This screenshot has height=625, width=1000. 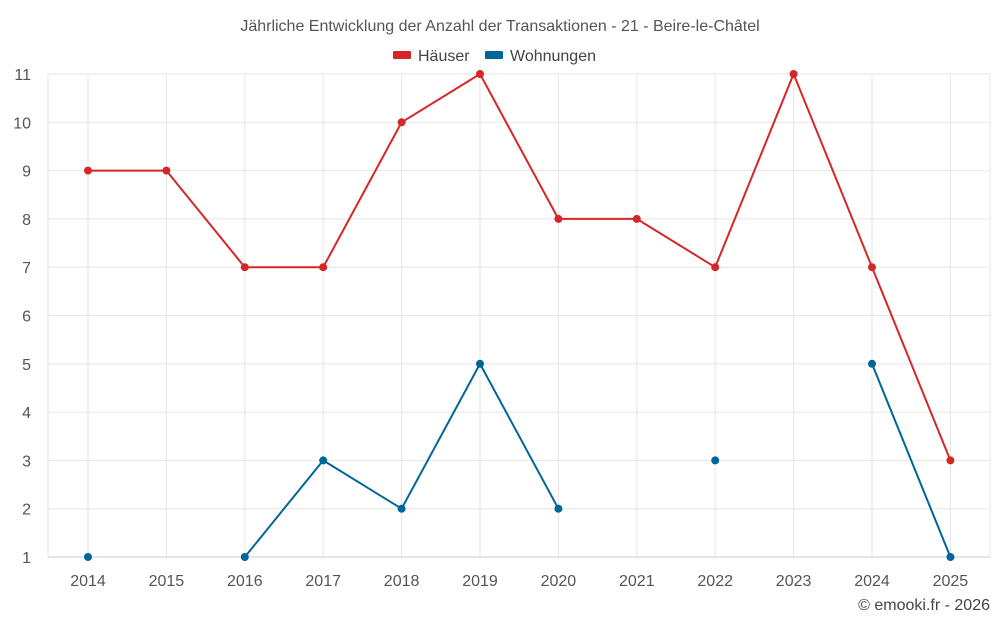 What do you see at coordinates (26, 365) in the screenshot?
I see `y-tick-label: 5` at bounding box center [26, 365].